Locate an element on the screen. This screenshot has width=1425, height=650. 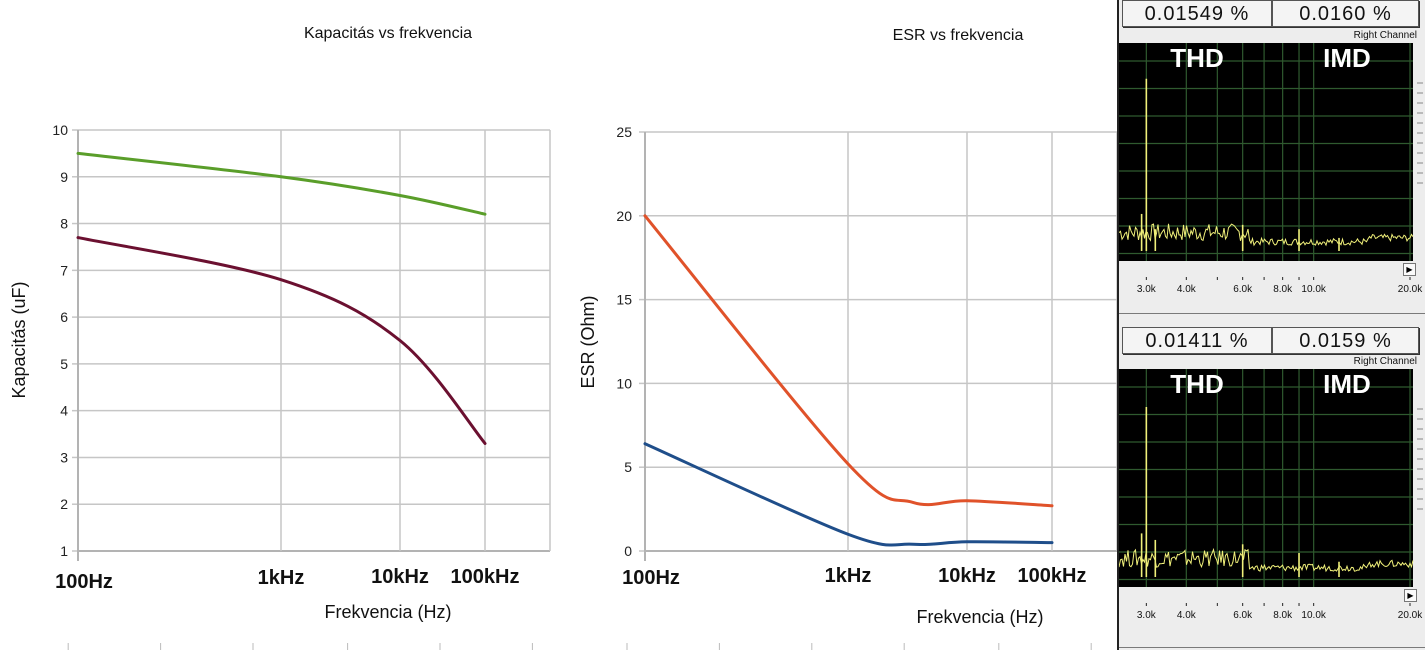
y-tick-label: 20 is located at coordinates (624, 216).